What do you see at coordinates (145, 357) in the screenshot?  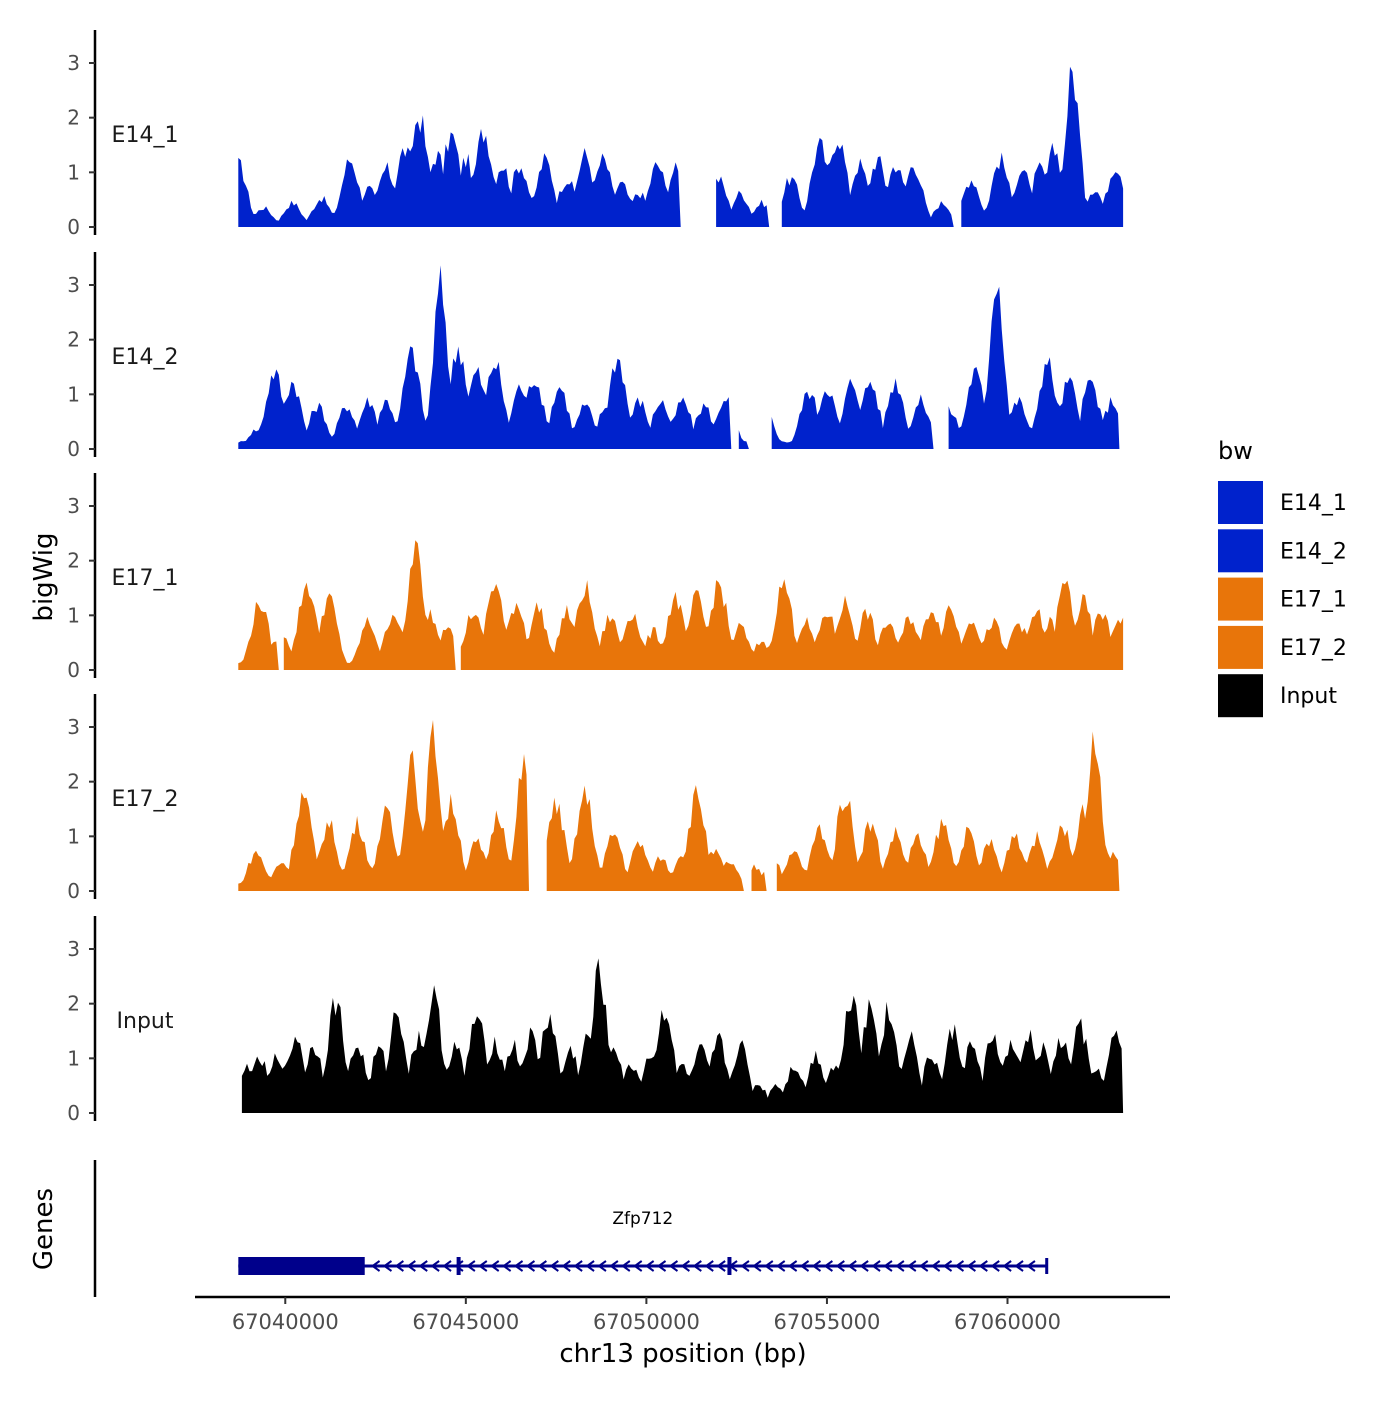 I see `track-label: E14_2` at bounding box center [145, 357].